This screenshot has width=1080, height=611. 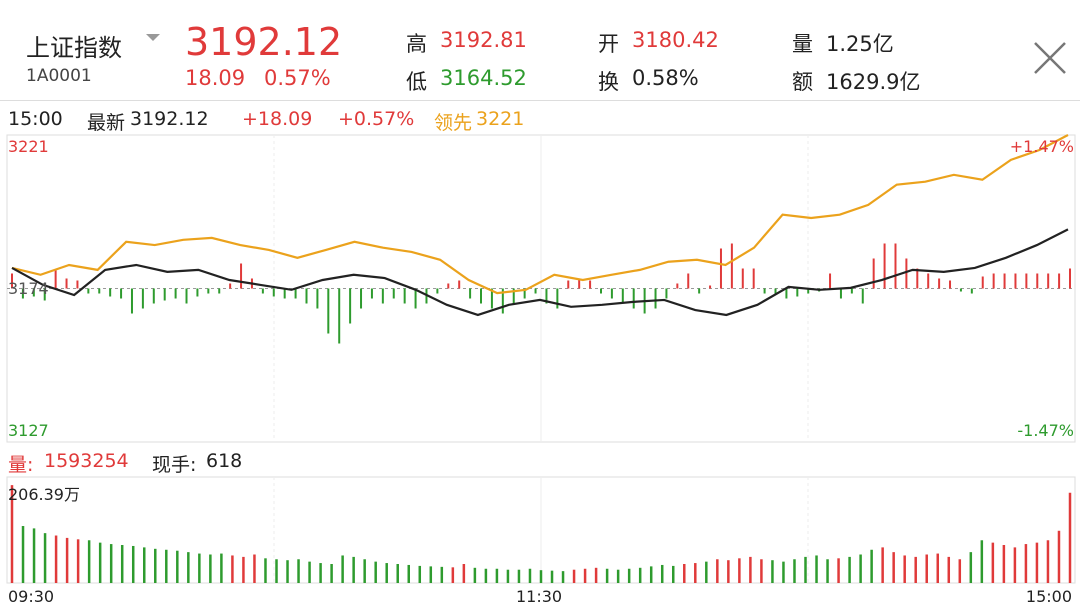 What do you see at coordinates (224, 461) in the screenshot?
I see `hand-value: 618` at bounding box center [224, 461].